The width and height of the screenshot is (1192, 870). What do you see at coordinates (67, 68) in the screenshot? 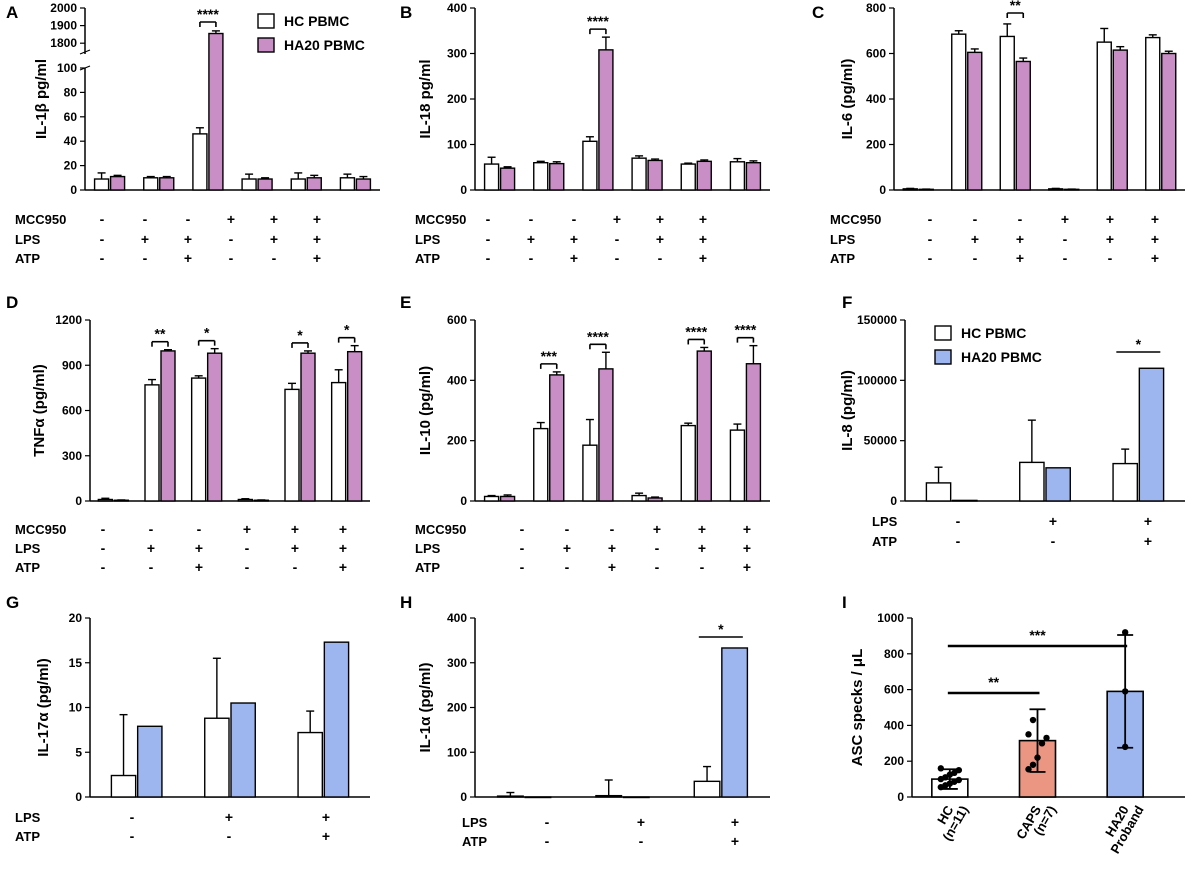
I see `y-tick-label: 100` at bounding box center [67, 68].